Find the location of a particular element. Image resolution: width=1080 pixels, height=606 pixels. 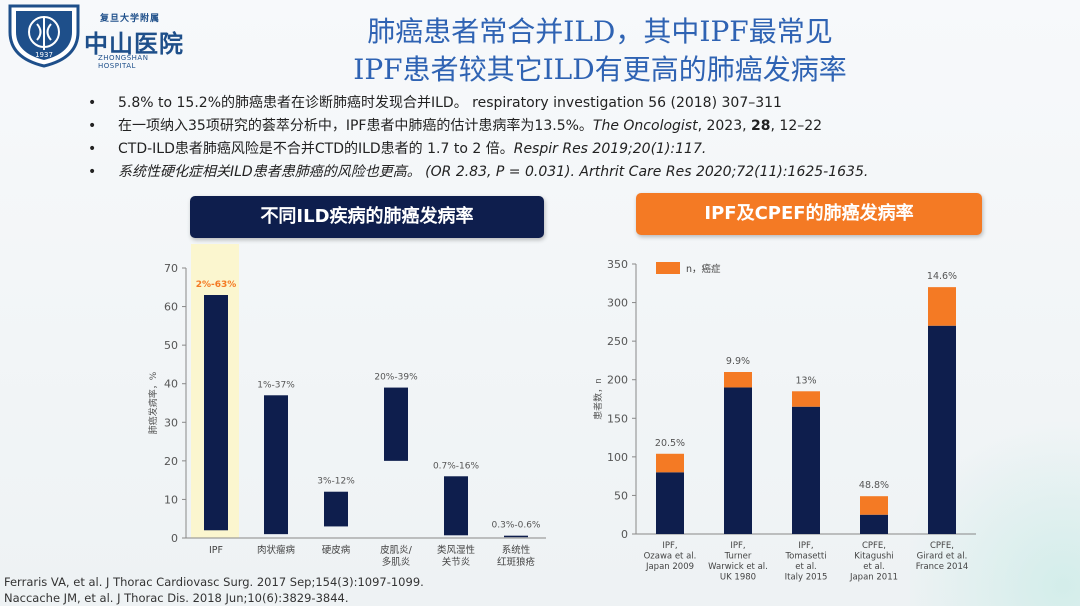

x-tick-label: IPF is located at coordinates (216, 550).